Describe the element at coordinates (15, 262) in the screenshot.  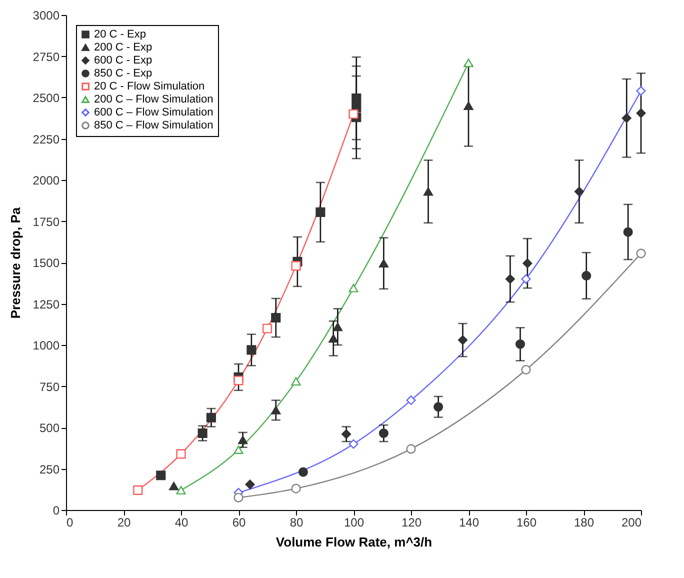
I see `y-axis-title: Pressure drop, Pa` at that location.